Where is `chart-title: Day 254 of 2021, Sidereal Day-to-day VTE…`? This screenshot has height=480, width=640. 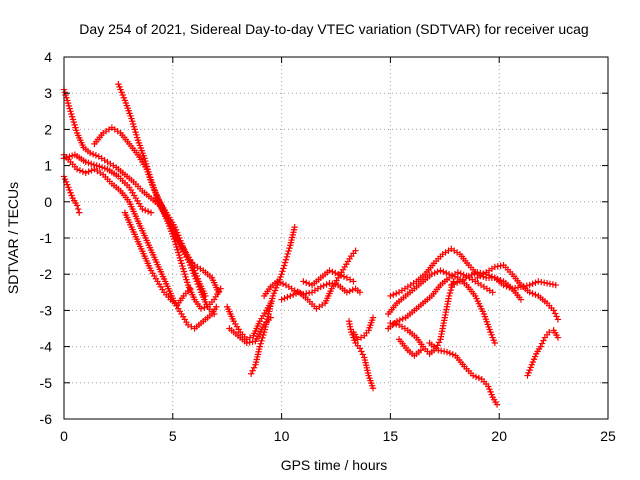 chart-title: Day 254 of 2021, Sidereal Day-to-day VTE… is located at coordinates (333, 29).